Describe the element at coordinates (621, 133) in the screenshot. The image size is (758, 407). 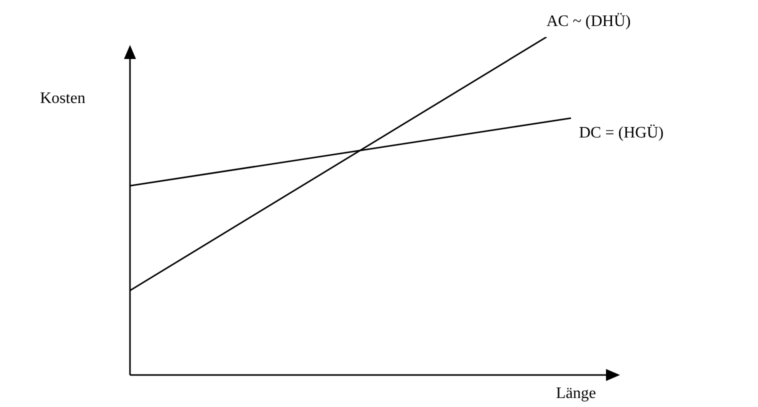
I see `series-label: DC = (HGÜ)` at that location.